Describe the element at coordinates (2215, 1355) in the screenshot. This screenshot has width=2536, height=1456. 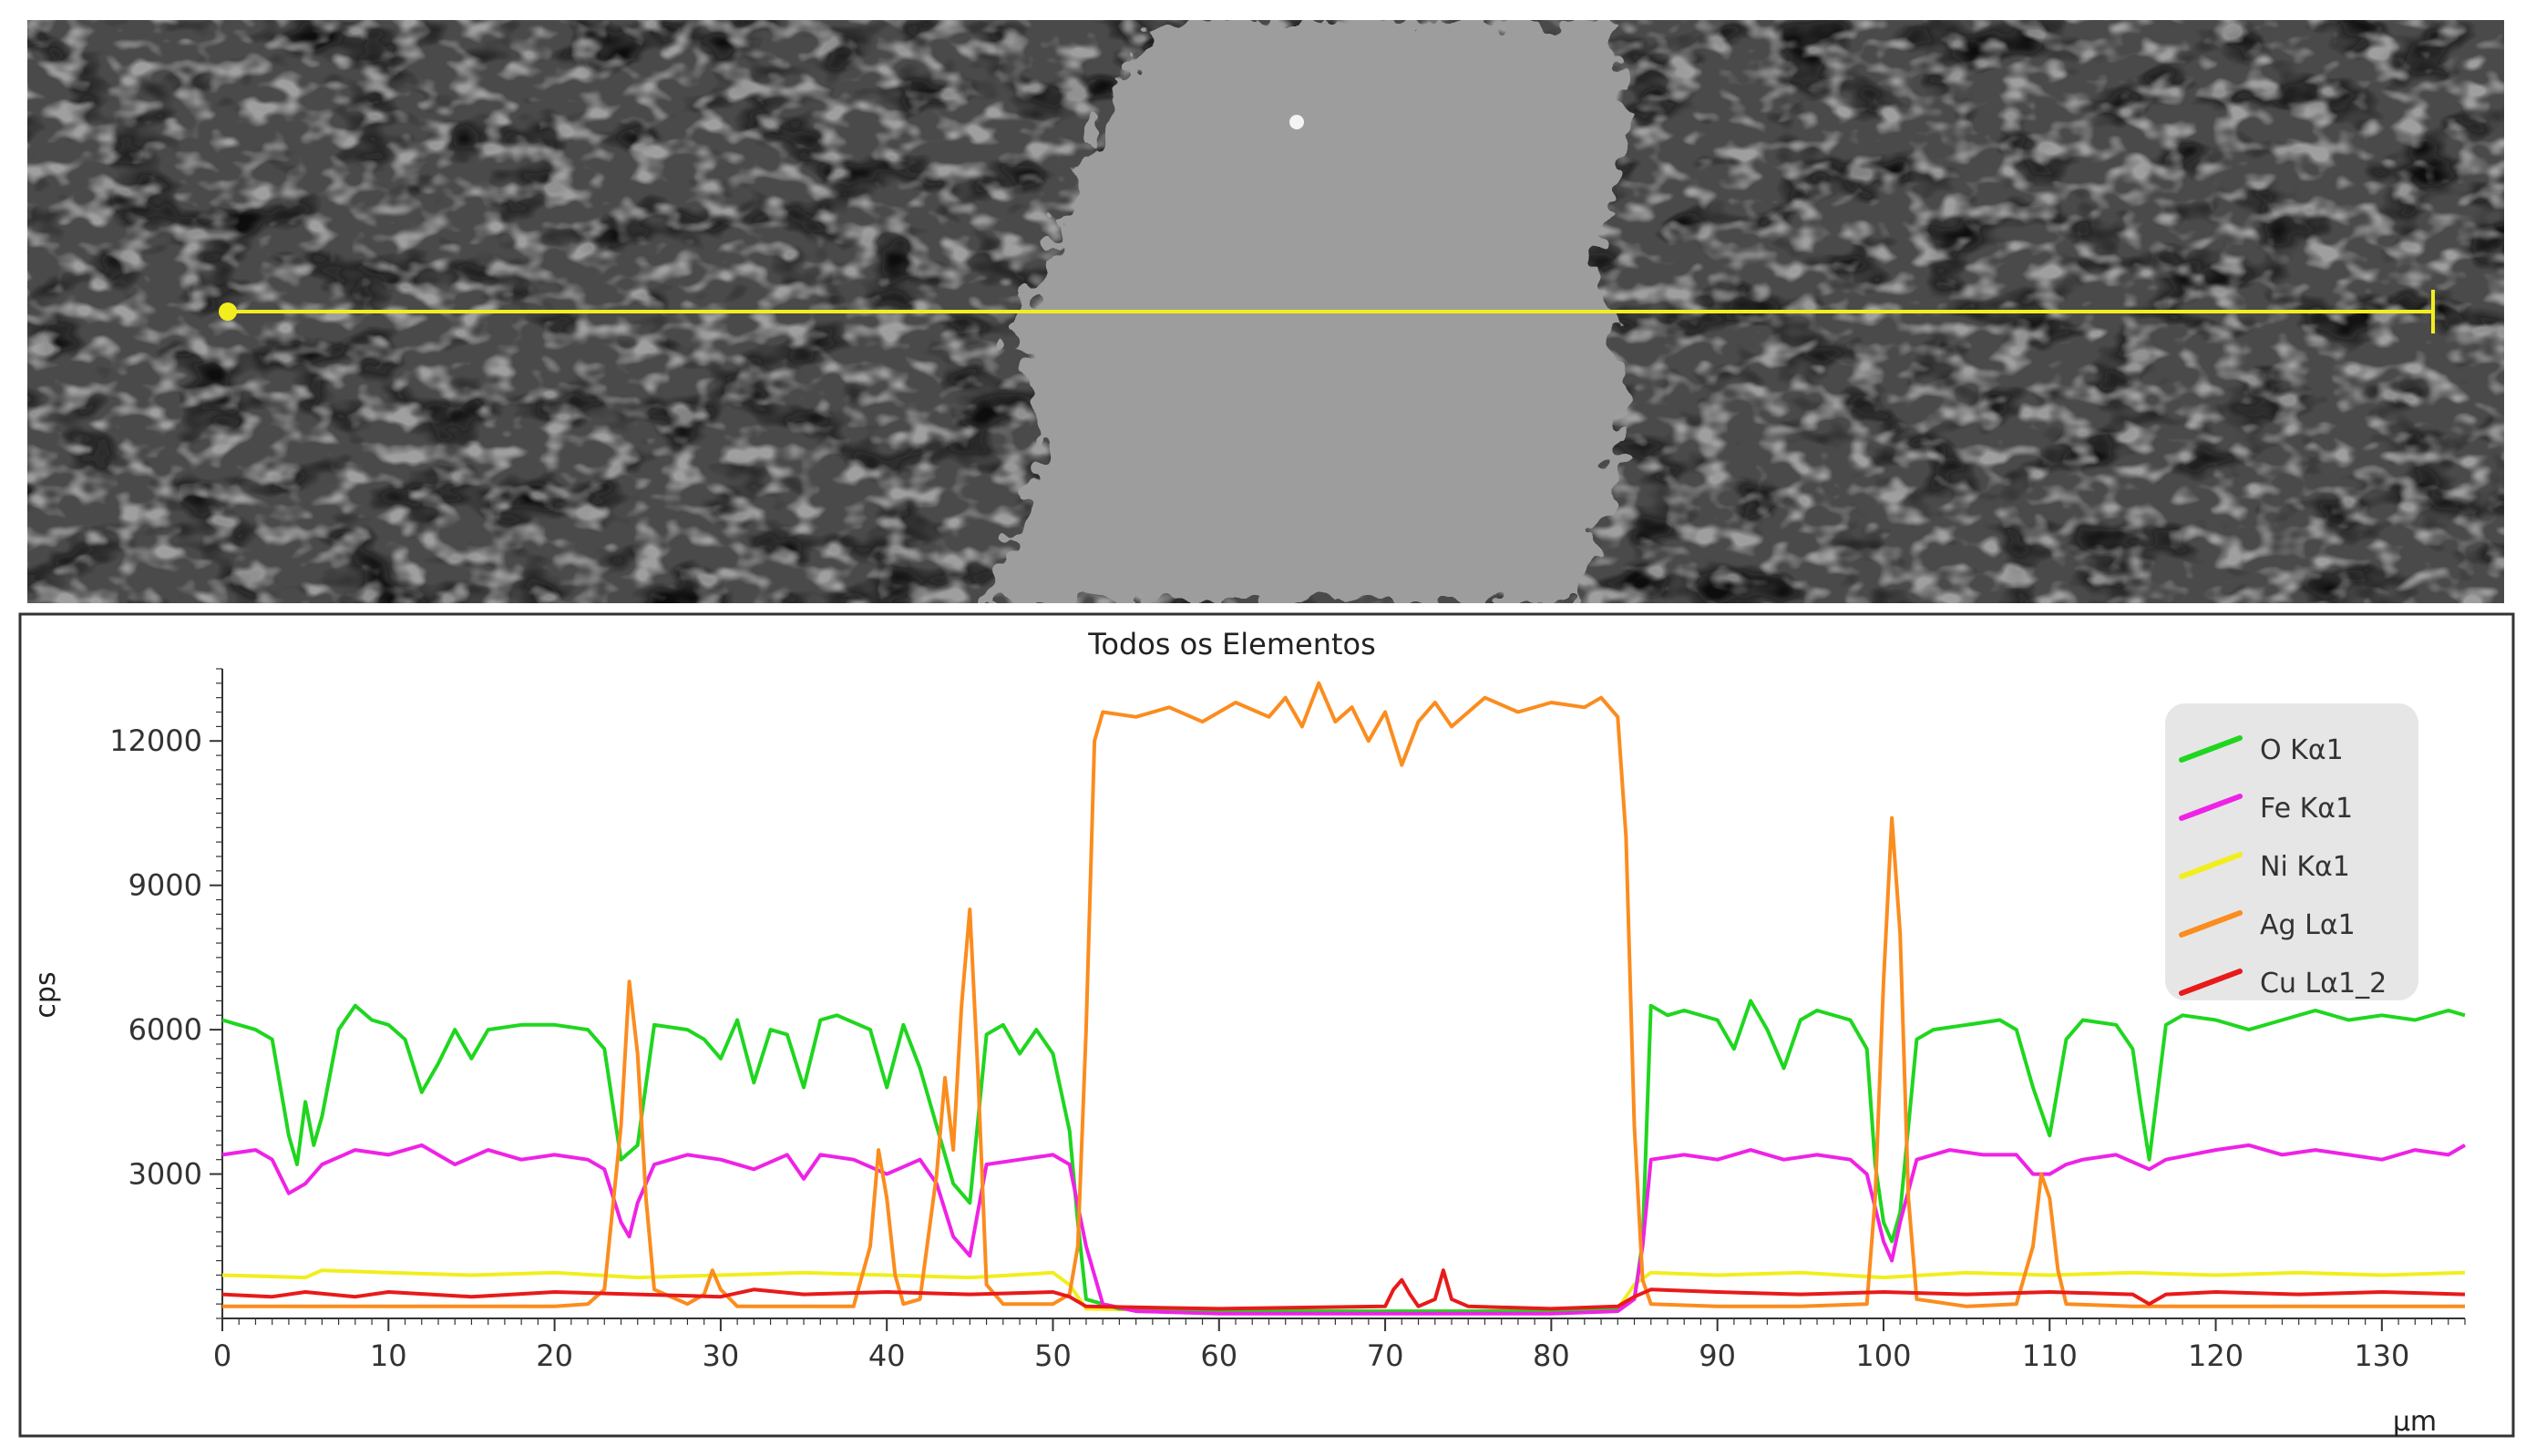
I see `x-tick-label: 120` at that location.